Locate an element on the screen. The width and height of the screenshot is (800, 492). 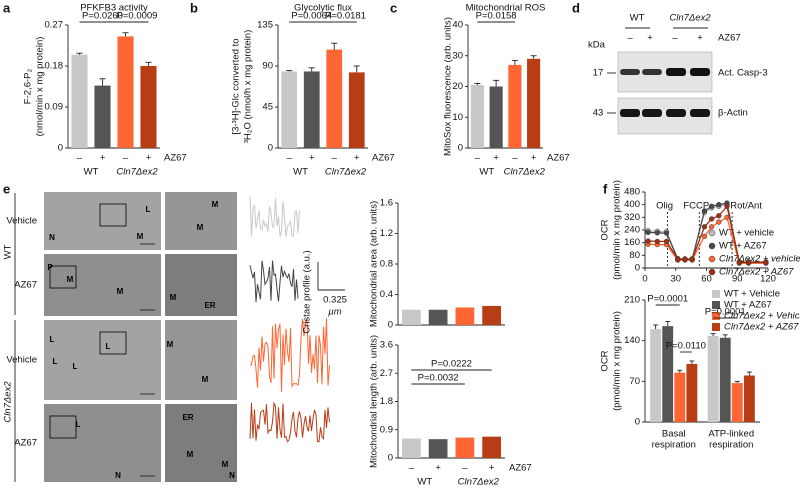
legend-label: WT + vehicle is located at coordinates (746, 233).